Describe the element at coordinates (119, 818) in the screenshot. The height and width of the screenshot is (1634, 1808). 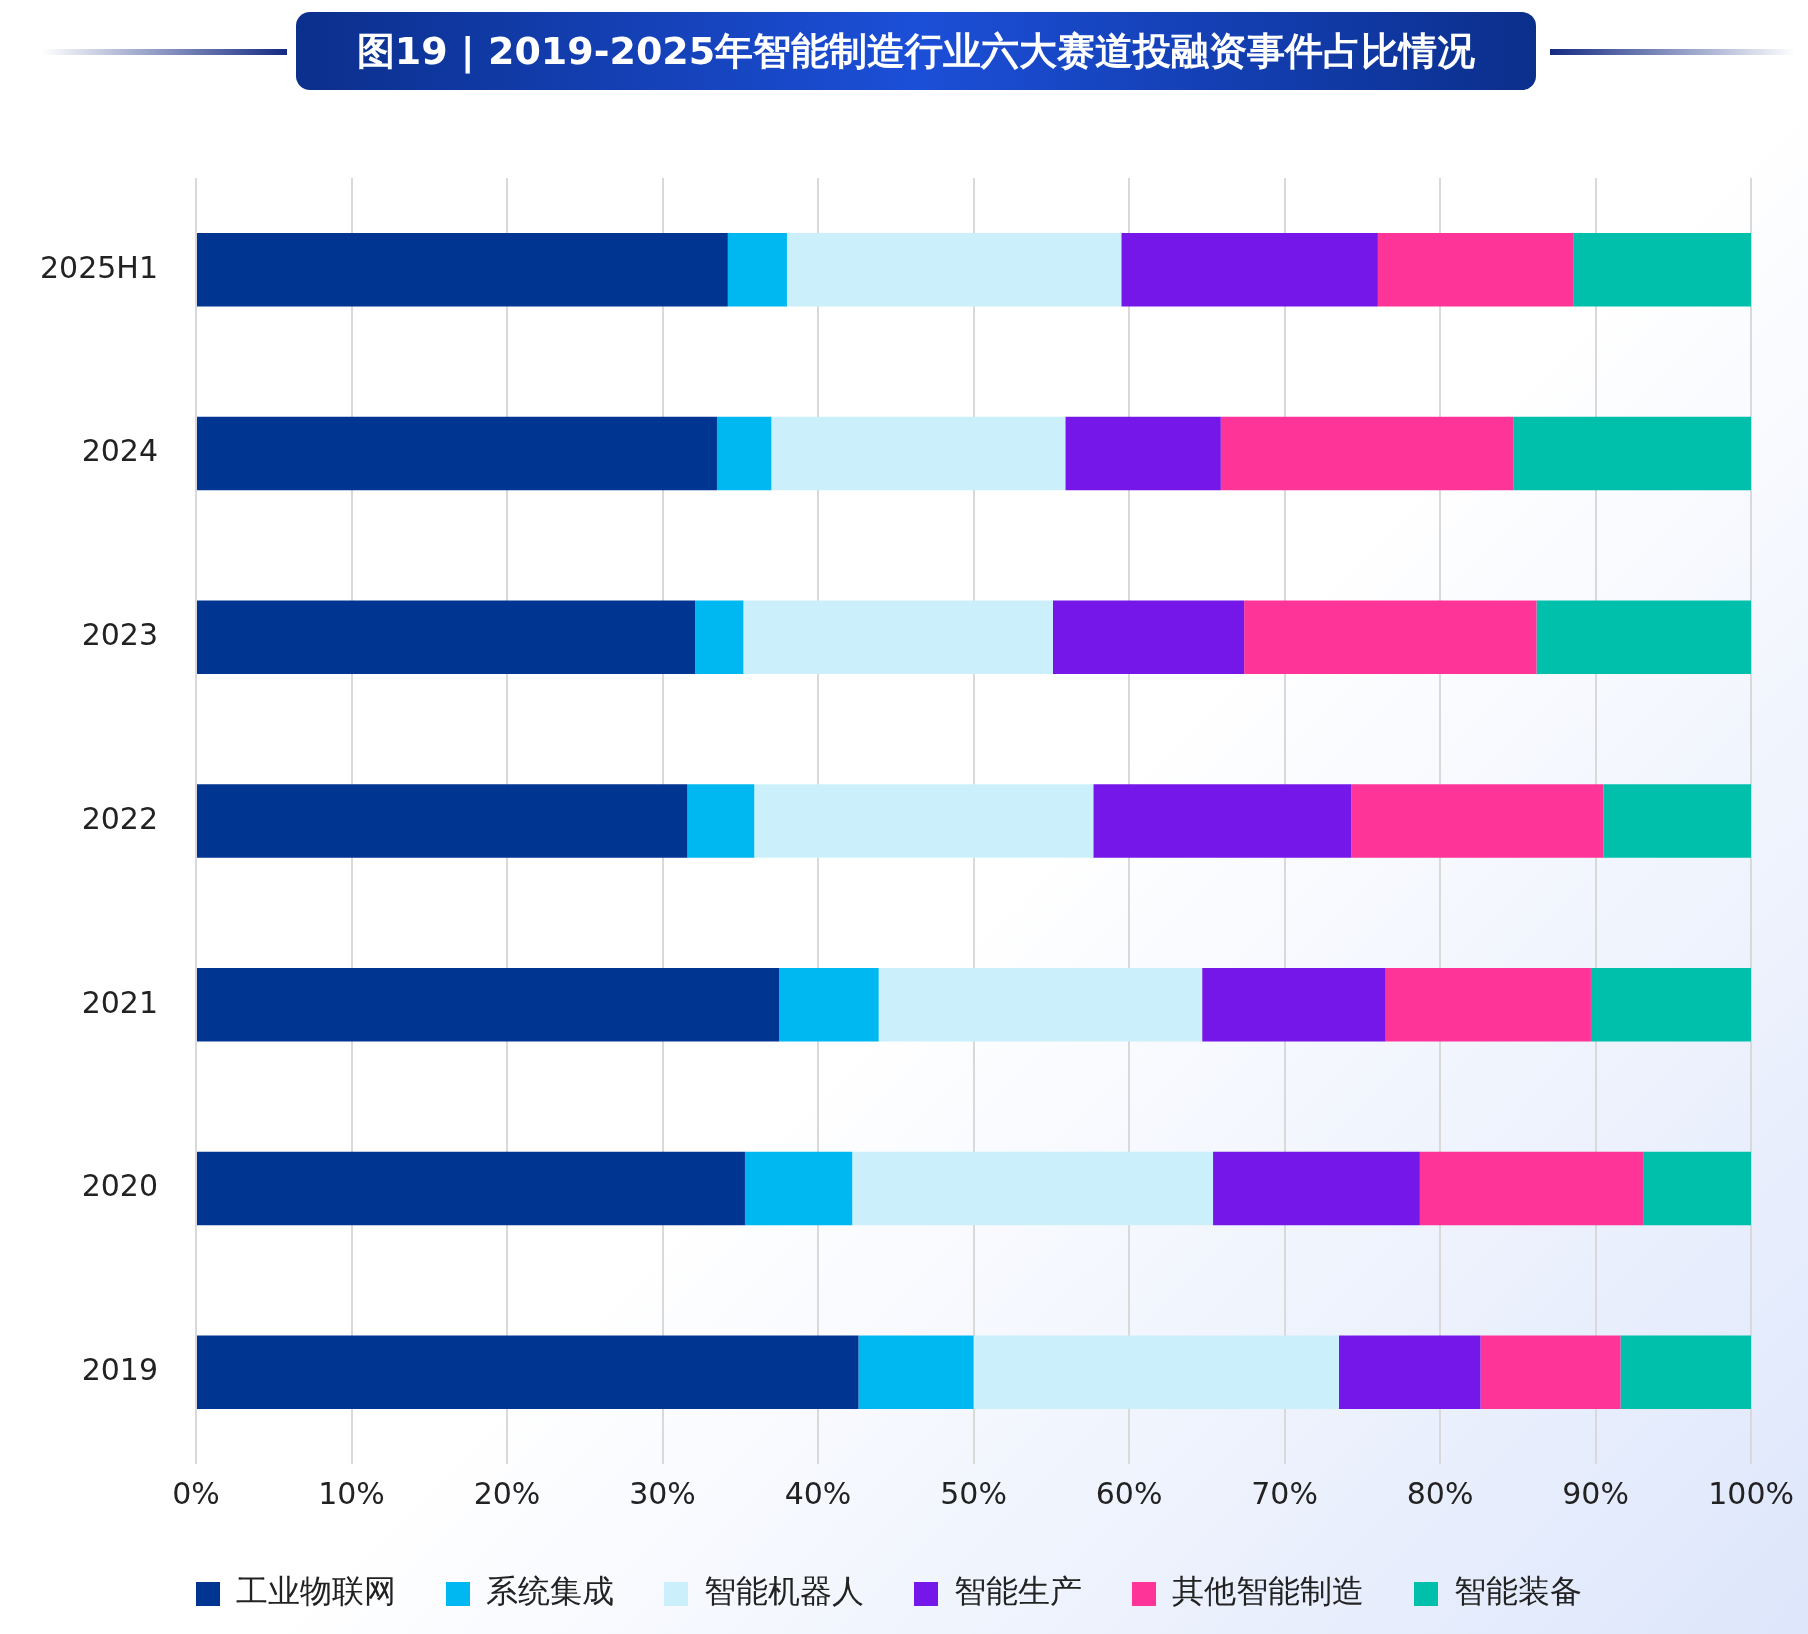
I see `y-tick-label: 2022` at that location.